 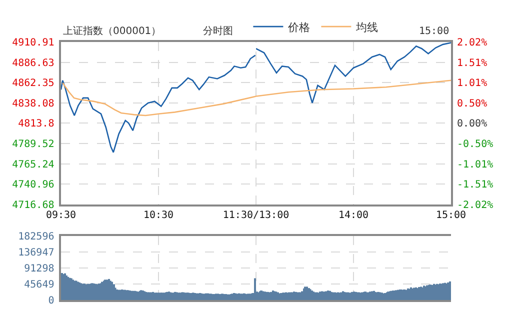 I want to click on y-tick-label: 182596, so click(x=36, y=236).